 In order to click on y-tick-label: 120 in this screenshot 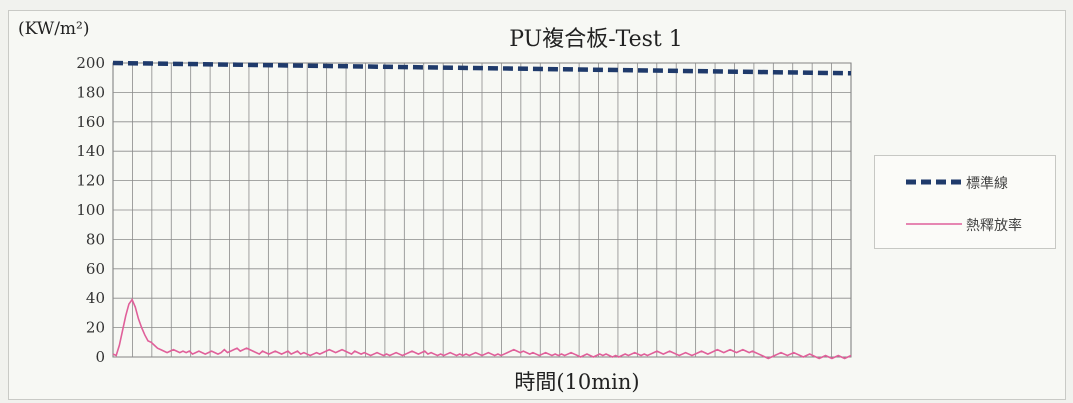, I will do `click(90, 181)`.